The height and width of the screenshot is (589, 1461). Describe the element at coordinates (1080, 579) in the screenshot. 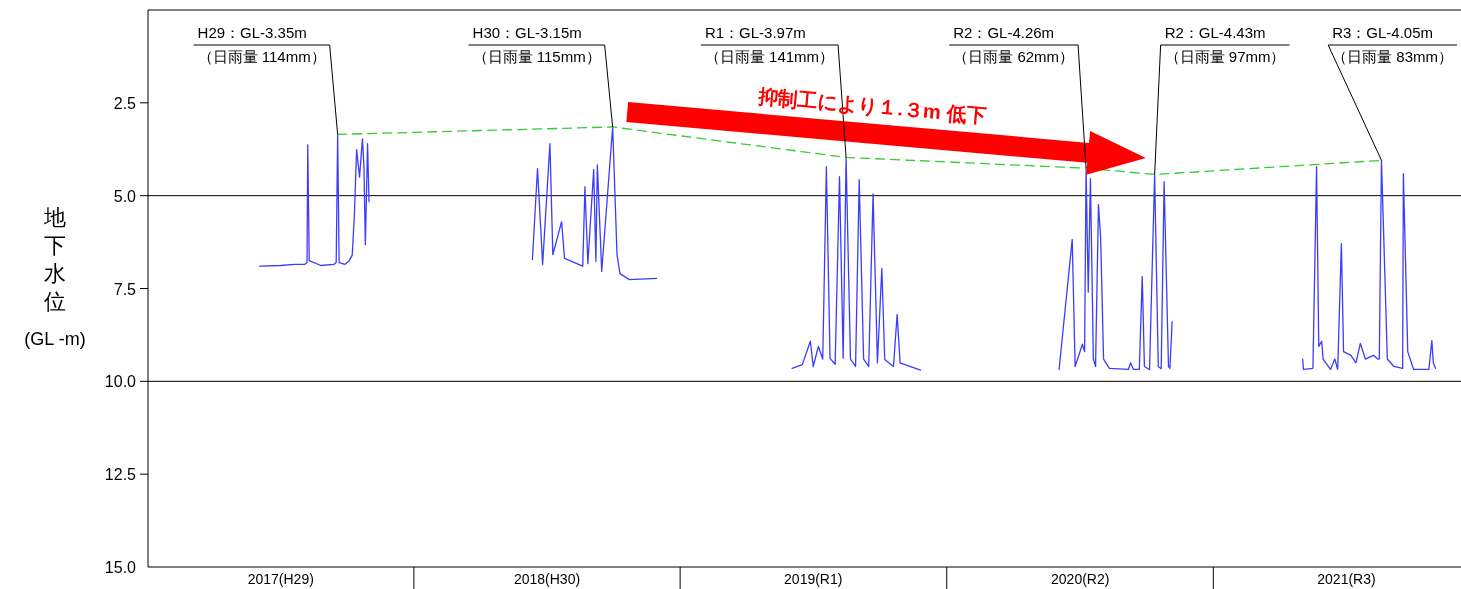

I see `x-tick-label: 2020(R2)` at that location.